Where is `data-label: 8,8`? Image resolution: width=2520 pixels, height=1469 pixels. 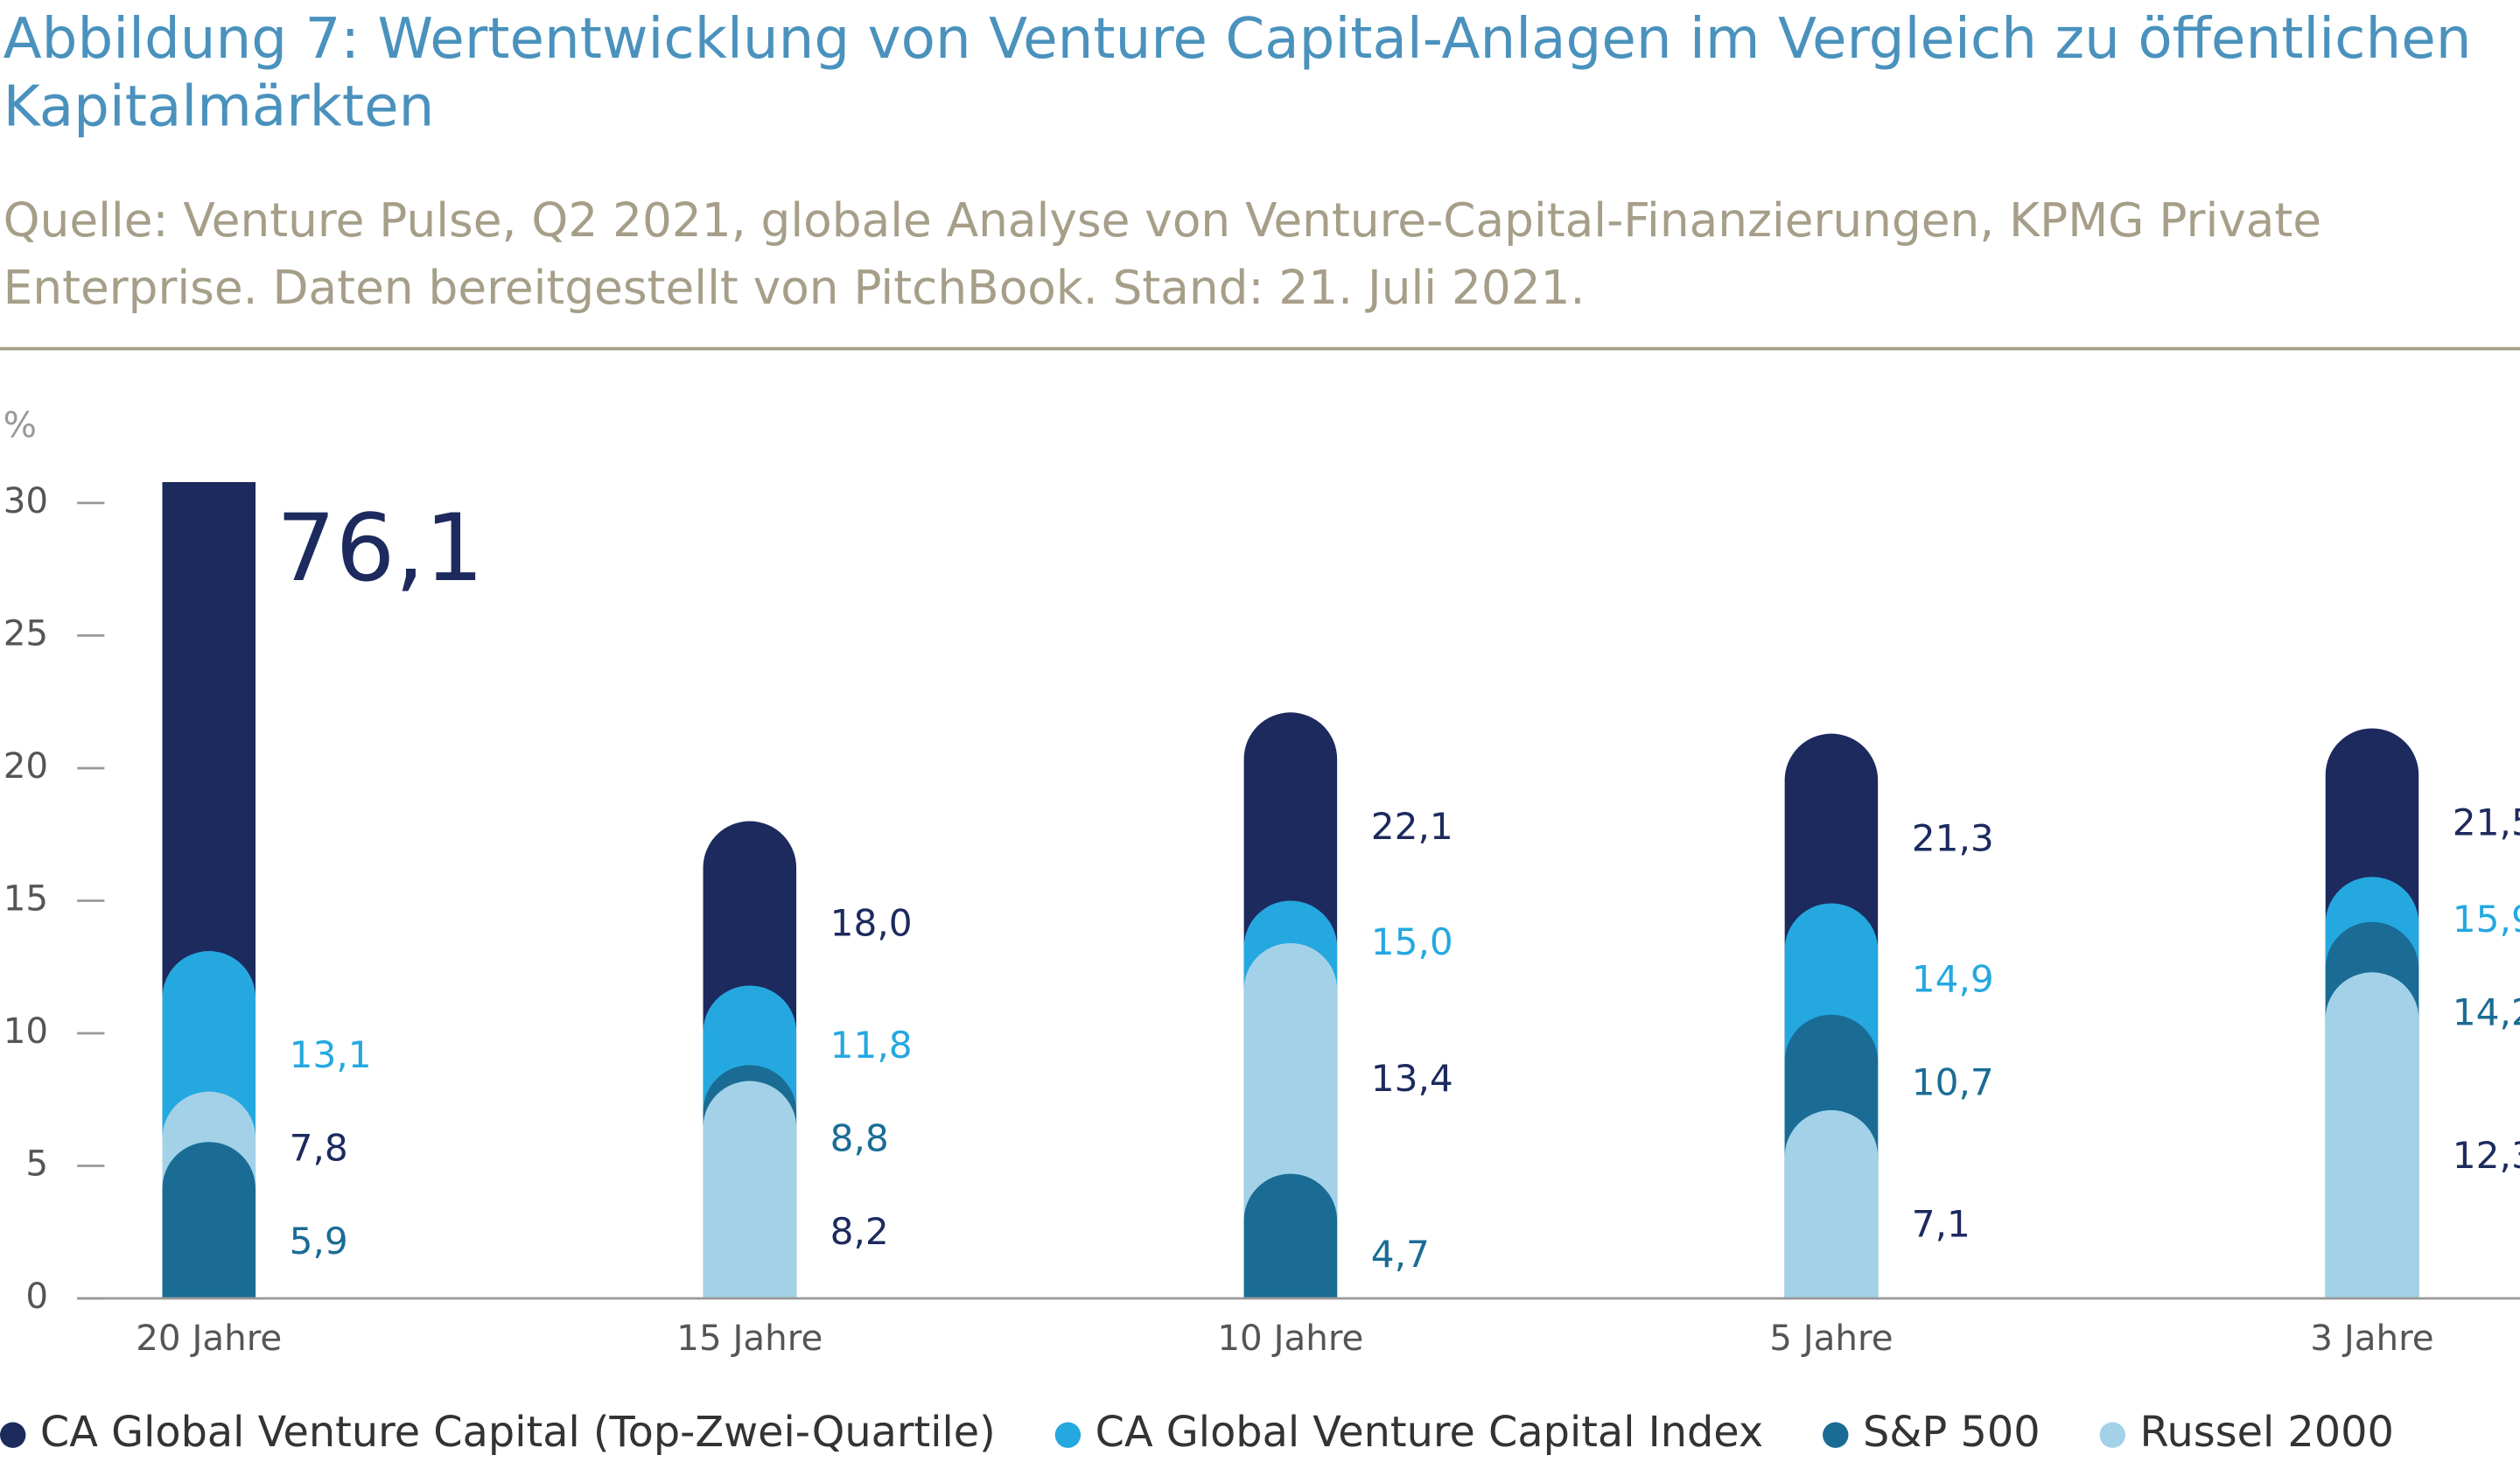 data-label: 8,8 is located at coordinates (859, 1139).